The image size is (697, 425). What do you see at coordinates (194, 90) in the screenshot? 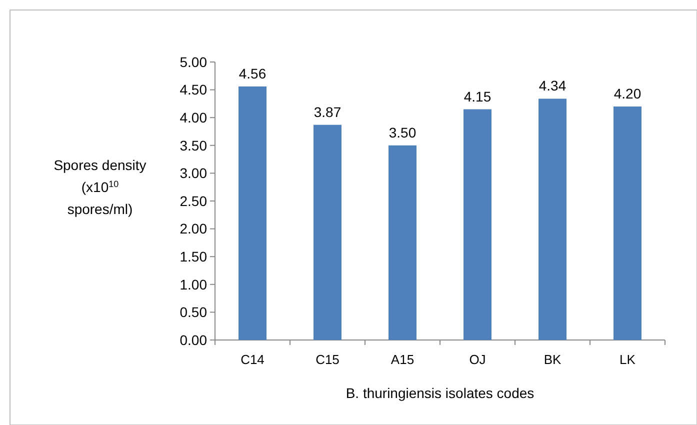
I see `y-tick-label: 4.50` at bounding box center [194, 90].